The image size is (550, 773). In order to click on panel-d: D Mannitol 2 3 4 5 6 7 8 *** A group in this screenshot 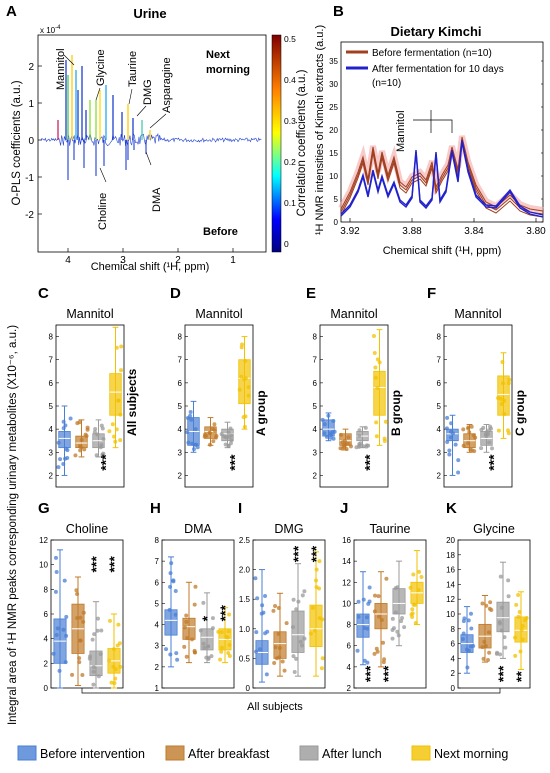, I will do `click(219, 386)`.